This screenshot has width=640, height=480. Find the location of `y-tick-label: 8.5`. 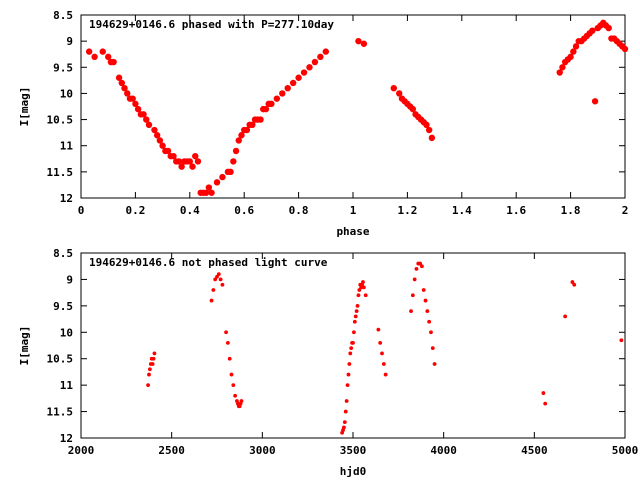

y-tick-label: 8.5 is located at coordinates (63, 253).